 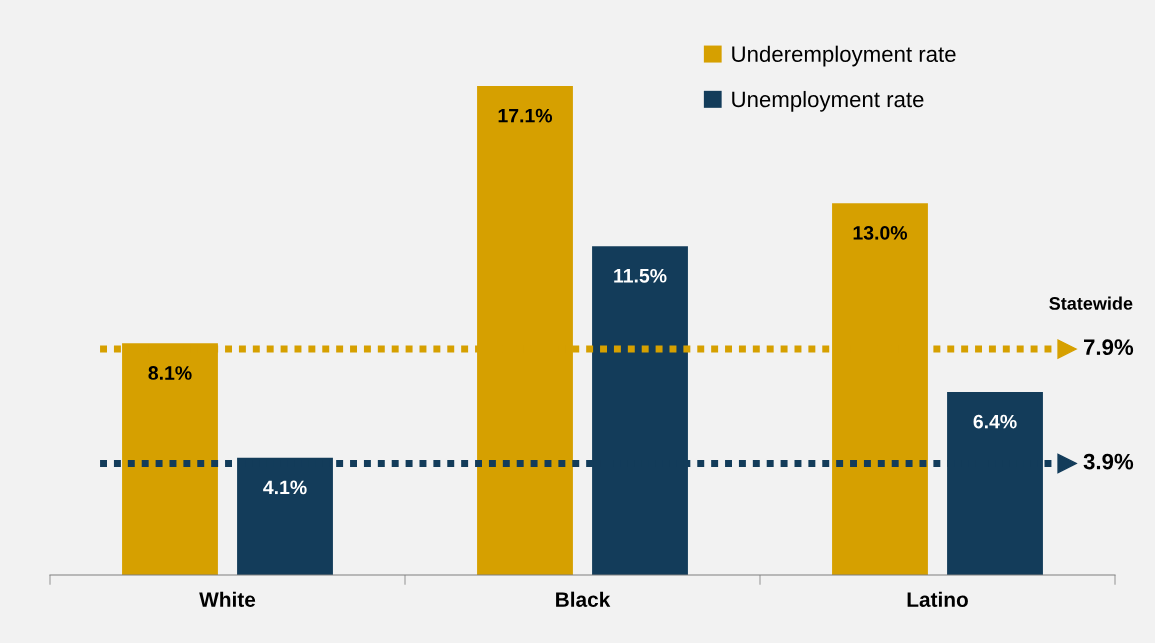 What do you see at coordinates (844, 56) in the screenshot?
I see `legend-label: Underemployment rate` at bounding box center [844, 56].